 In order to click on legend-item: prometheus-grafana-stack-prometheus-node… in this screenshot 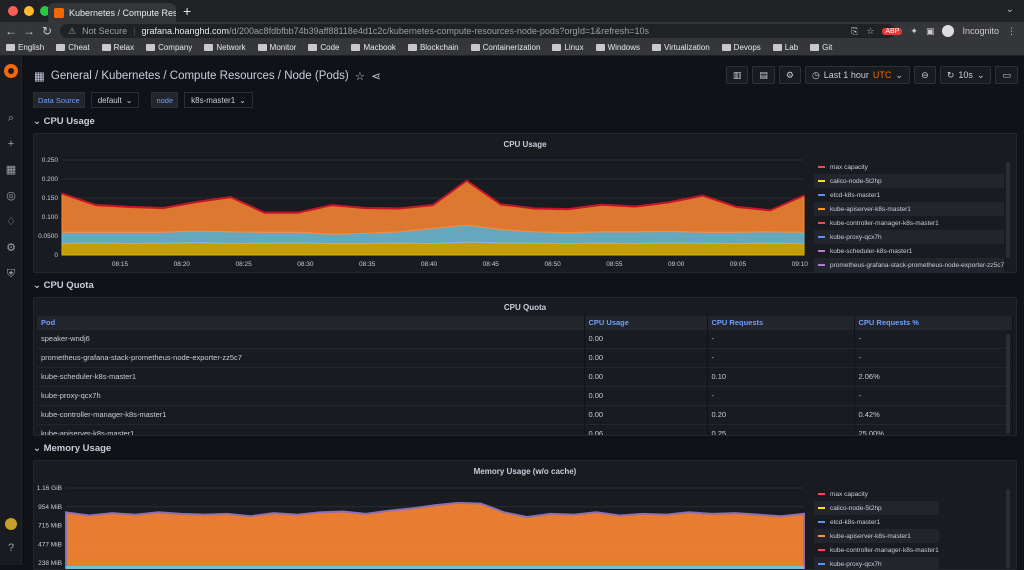, I will do `click(909, 265)`.